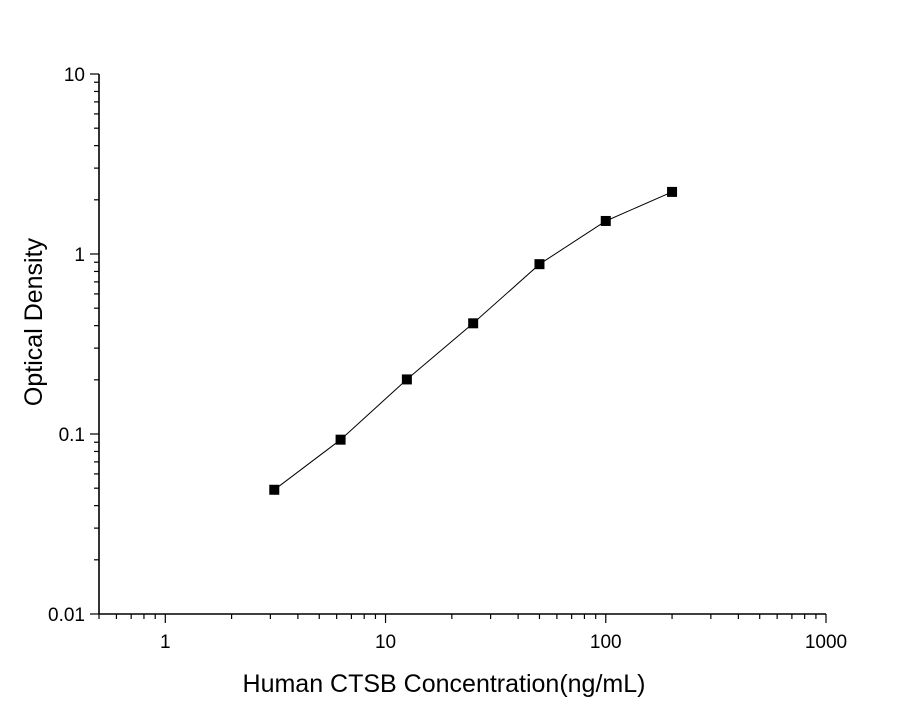 The image size is (915, 709). What do you see at coordinates (73, 345) in the screenshot?
I see `y-axis-ticks: 0.01 0.1 1 10` at bounding box center [73, 345].